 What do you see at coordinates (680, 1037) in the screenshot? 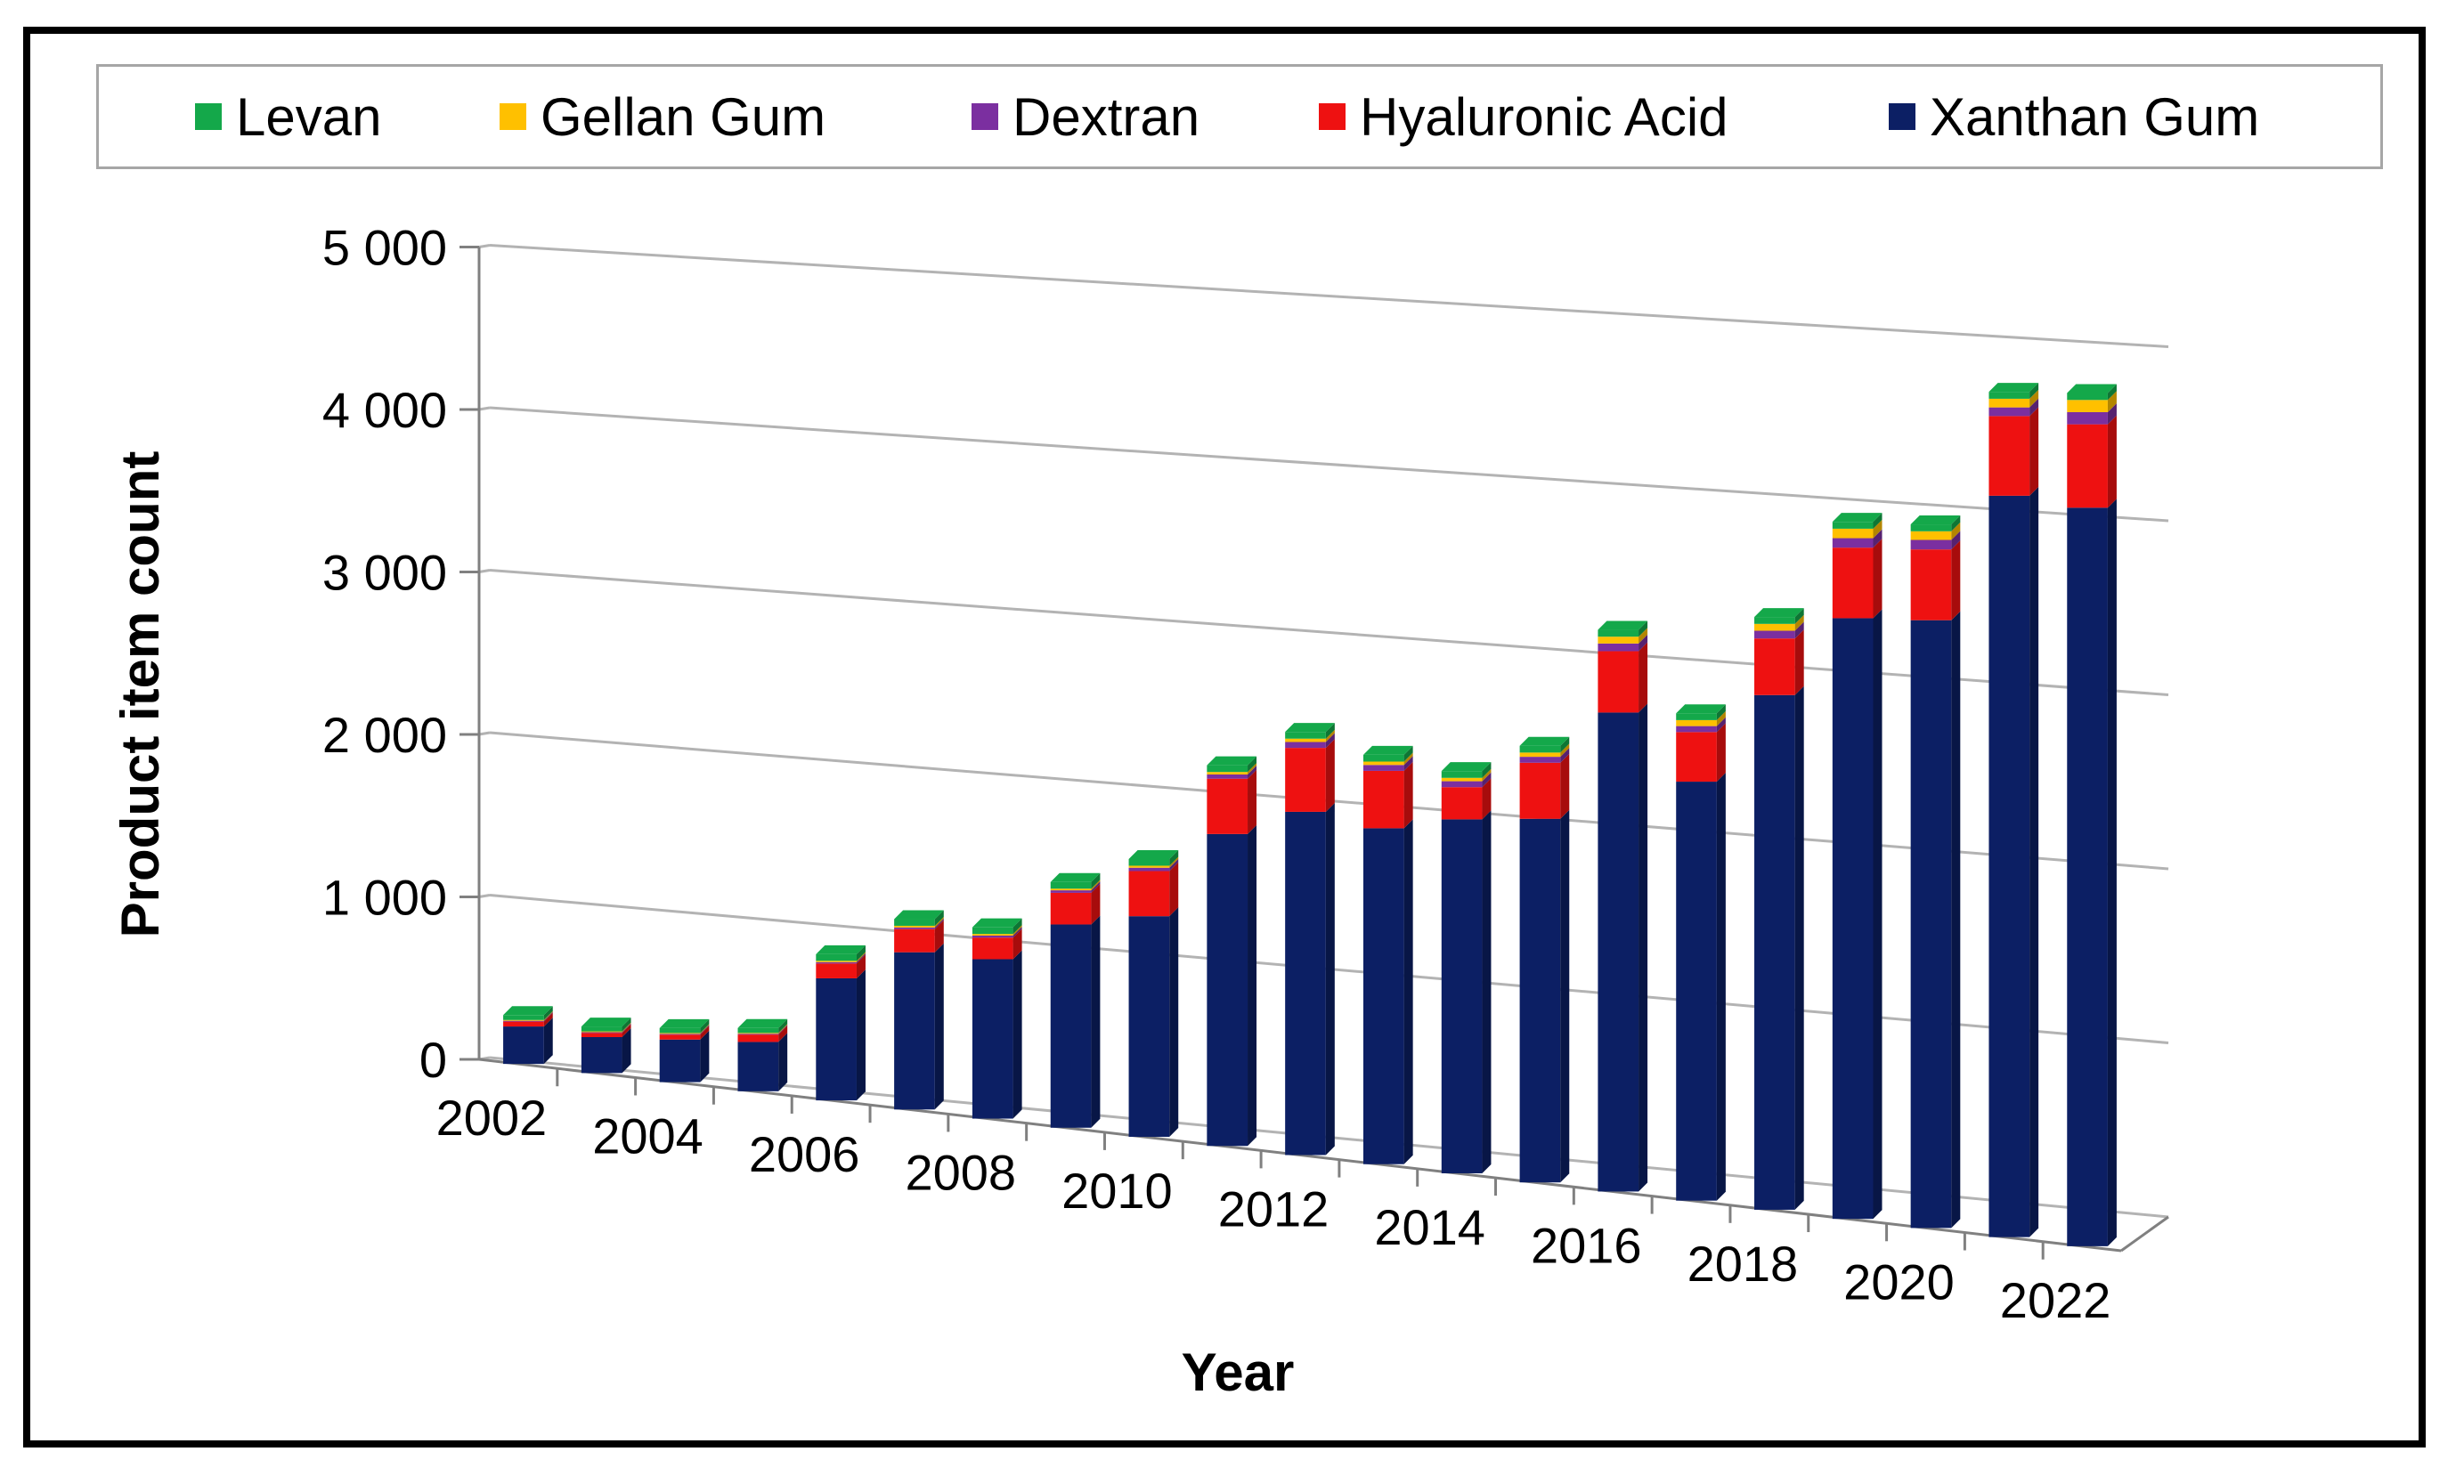
I see `bar-2004-hyaluronic-acid` at bounding box center [680, 1037].